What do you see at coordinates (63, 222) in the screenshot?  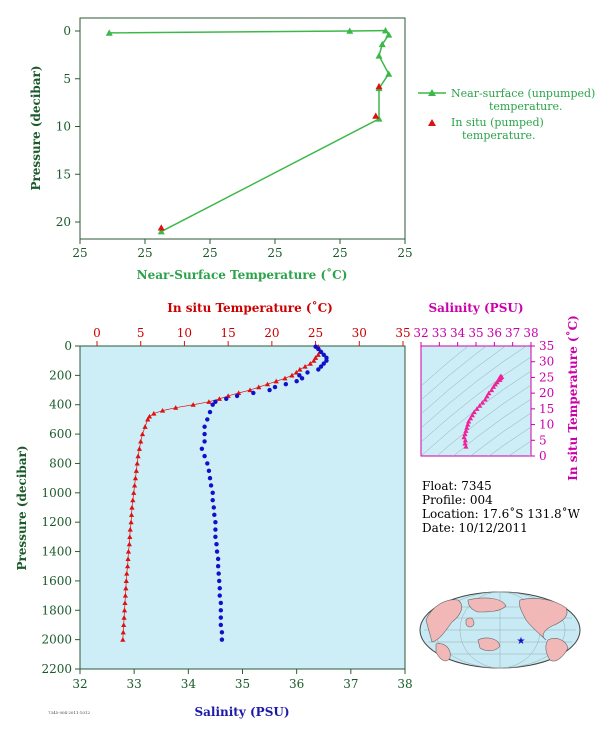 I see `near-surface-y-tick-label: 20` at bounding box center [63, 222].